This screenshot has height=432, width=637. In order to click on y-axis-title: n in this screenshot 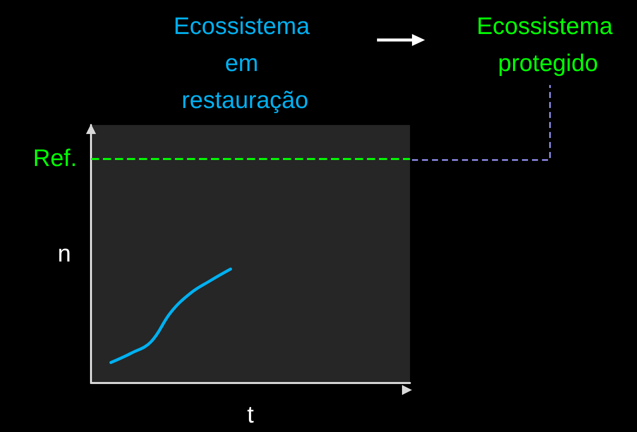, I will do `click(64, 254)`.